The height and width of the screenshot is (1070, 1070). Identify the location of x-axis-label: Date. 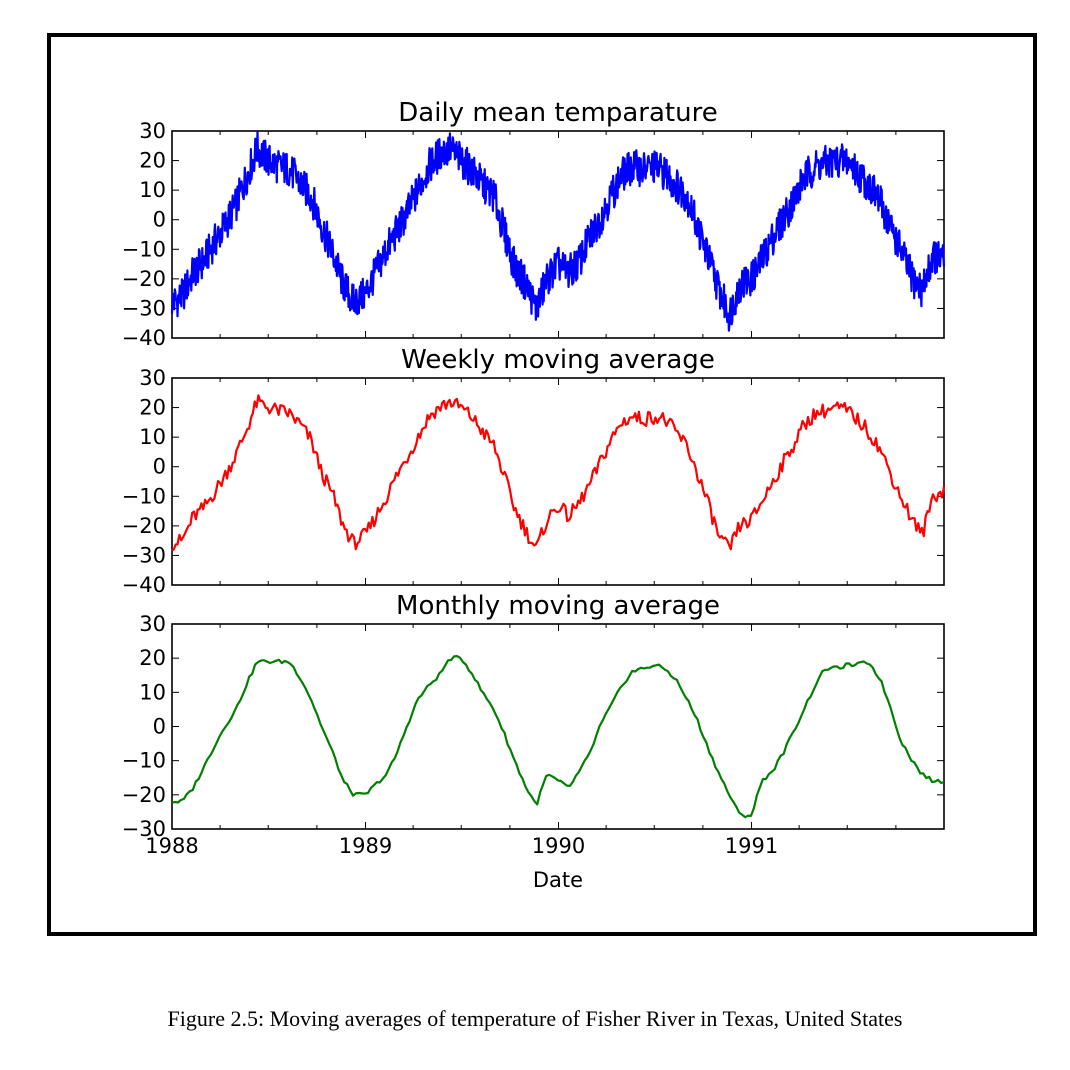
(558, 880).